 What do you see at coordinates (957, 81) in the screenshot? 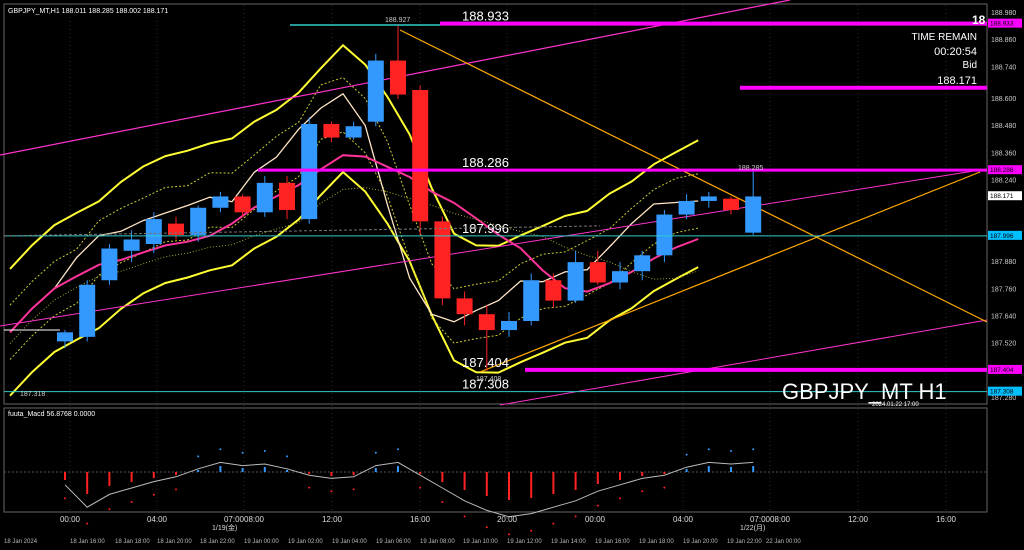
I see `bid-value: 188.171` at bounding box center [957, 81].